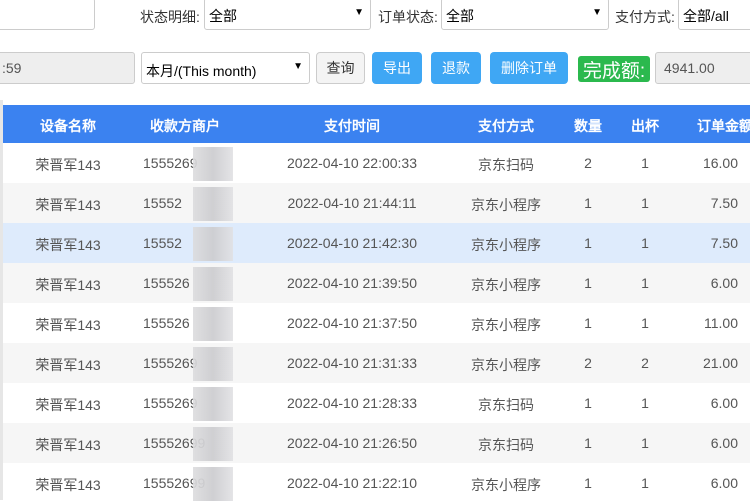 The width and height of the screenshot is (750, 503). I want to click on status-detail-value: 全部, so click(223, 16).